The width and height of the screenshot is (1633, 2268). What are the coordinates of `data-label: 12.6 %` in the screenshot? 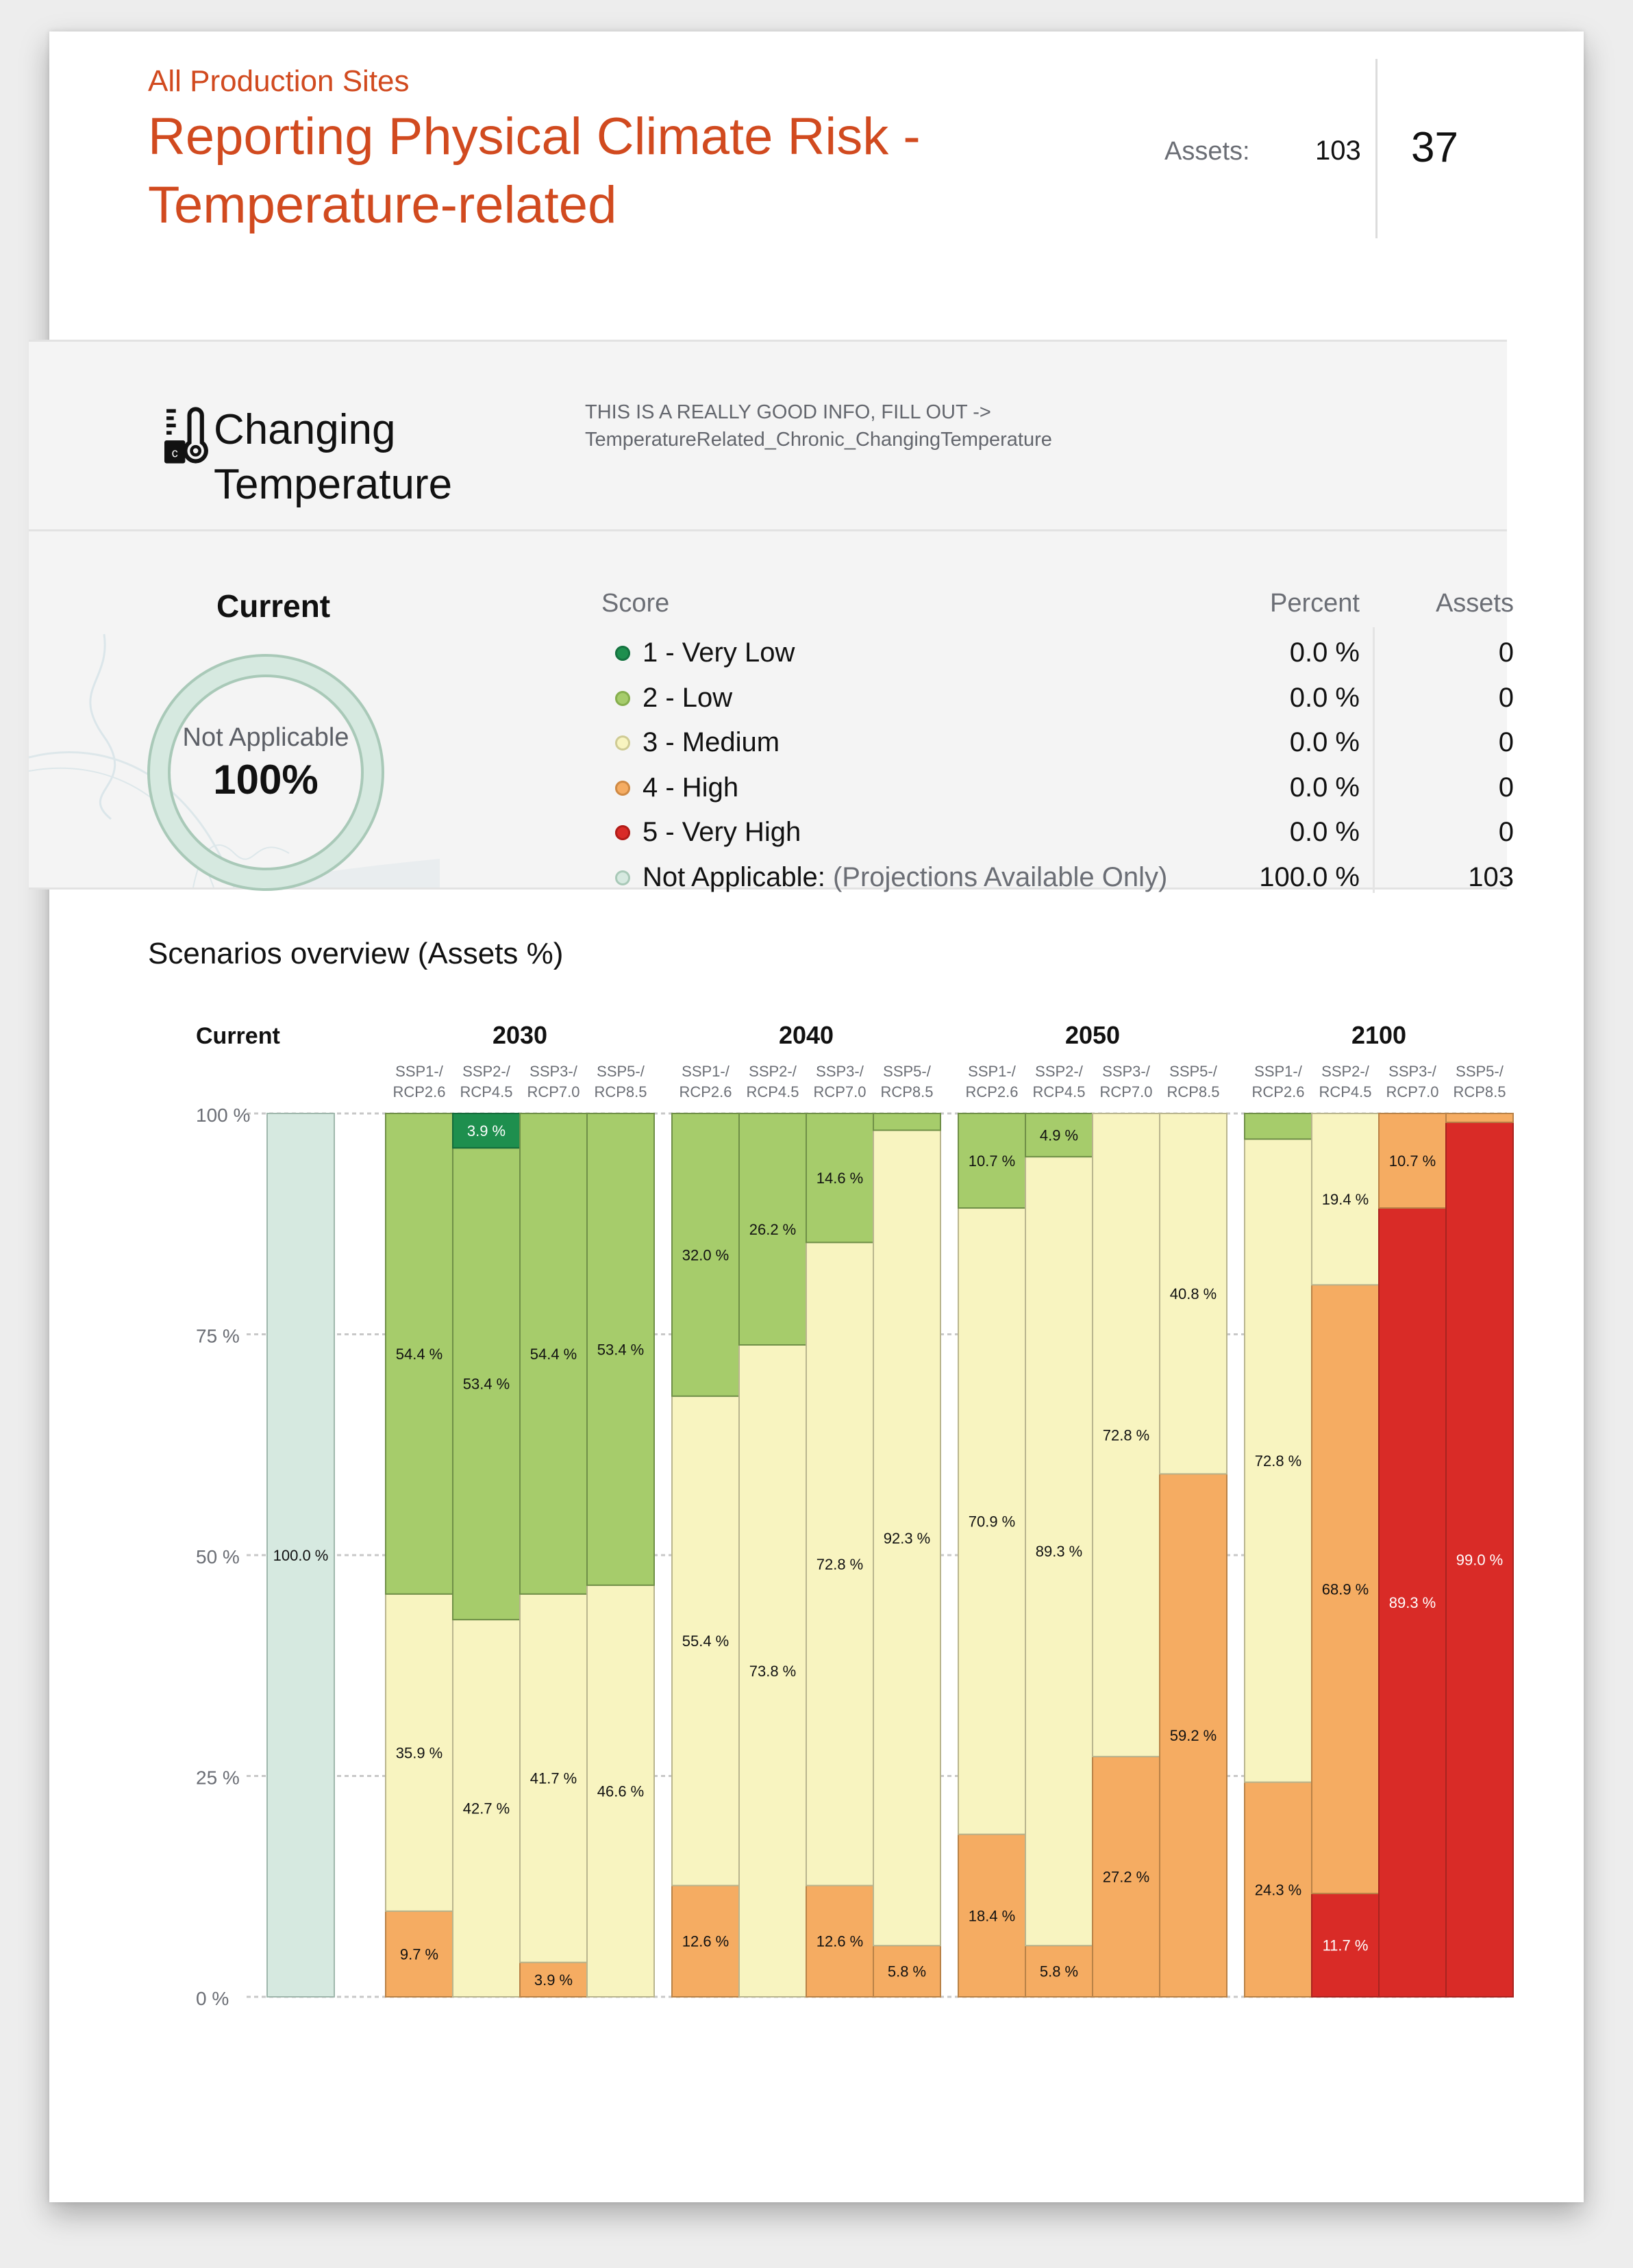 It's located at (840, 1941).